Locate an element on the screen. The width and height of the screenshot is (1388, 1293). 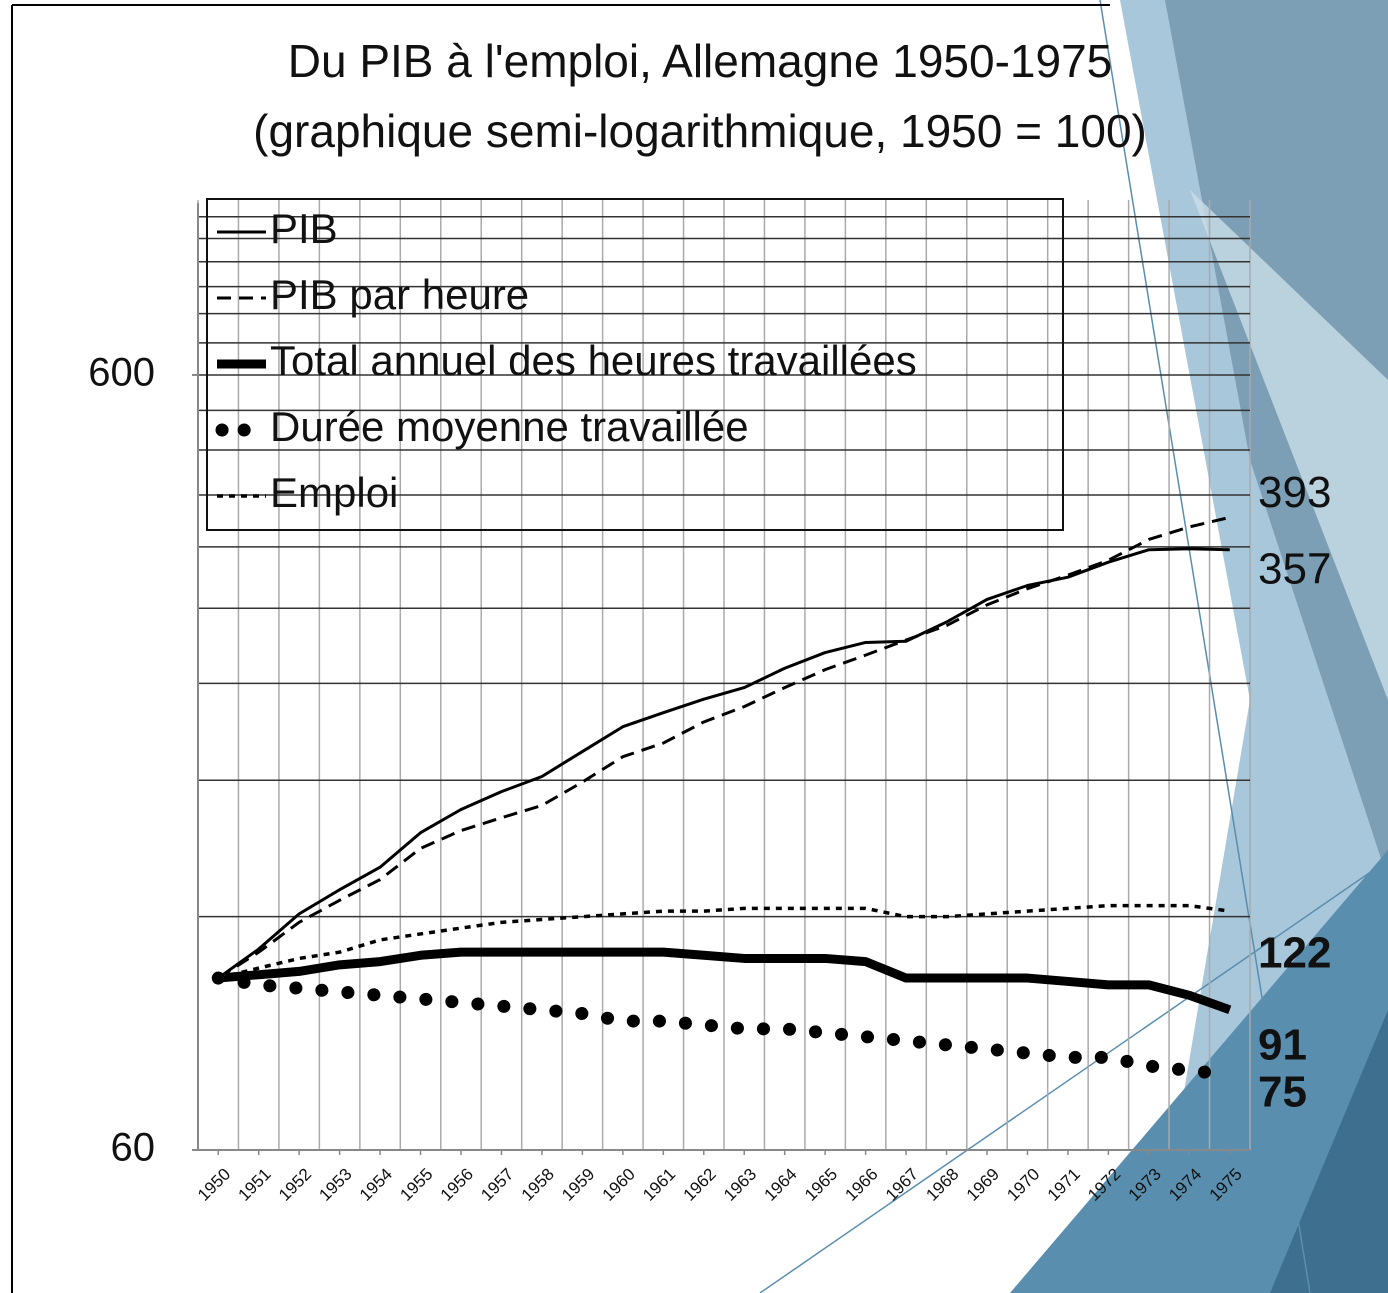
x-tick-label: 1962 is located at coordinates (700, 1185).